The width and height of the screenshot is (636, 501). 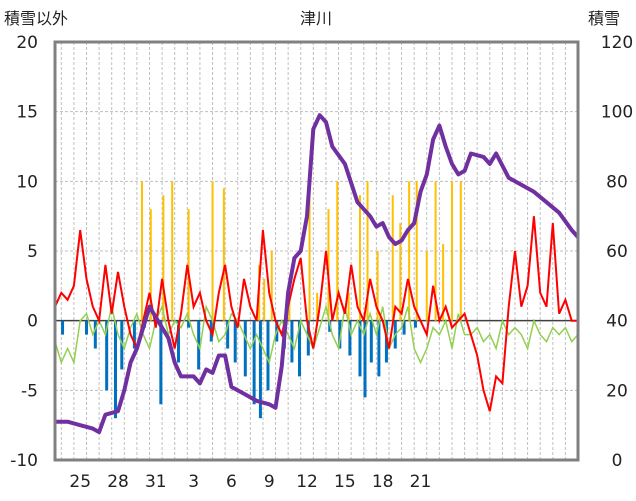 What do you see at coordinates (345, 482) in the screenshot?
I see `x-tick-label: 15` at bounding box center [345, 482].